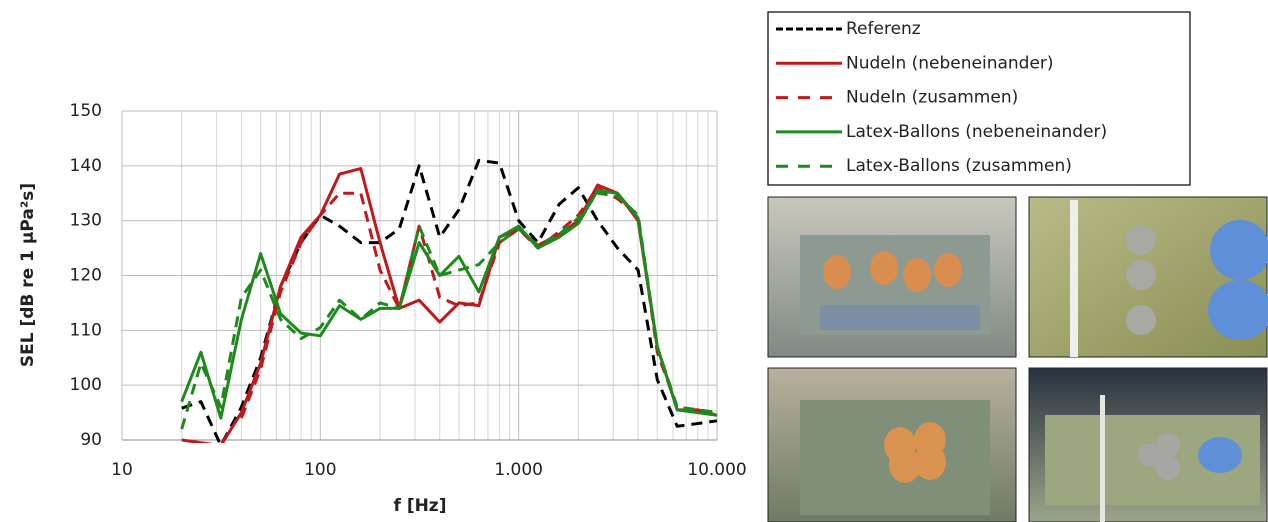 The width and height of the screenshot is (1268, 522). I want to click on x-tick-label: 10.000, so click(716, 470).